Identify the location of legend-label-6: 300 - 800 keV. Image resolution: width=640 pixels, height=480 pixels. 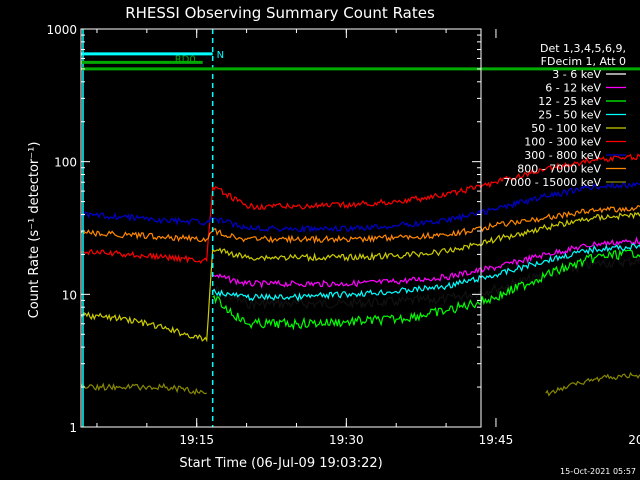
(562, 155).